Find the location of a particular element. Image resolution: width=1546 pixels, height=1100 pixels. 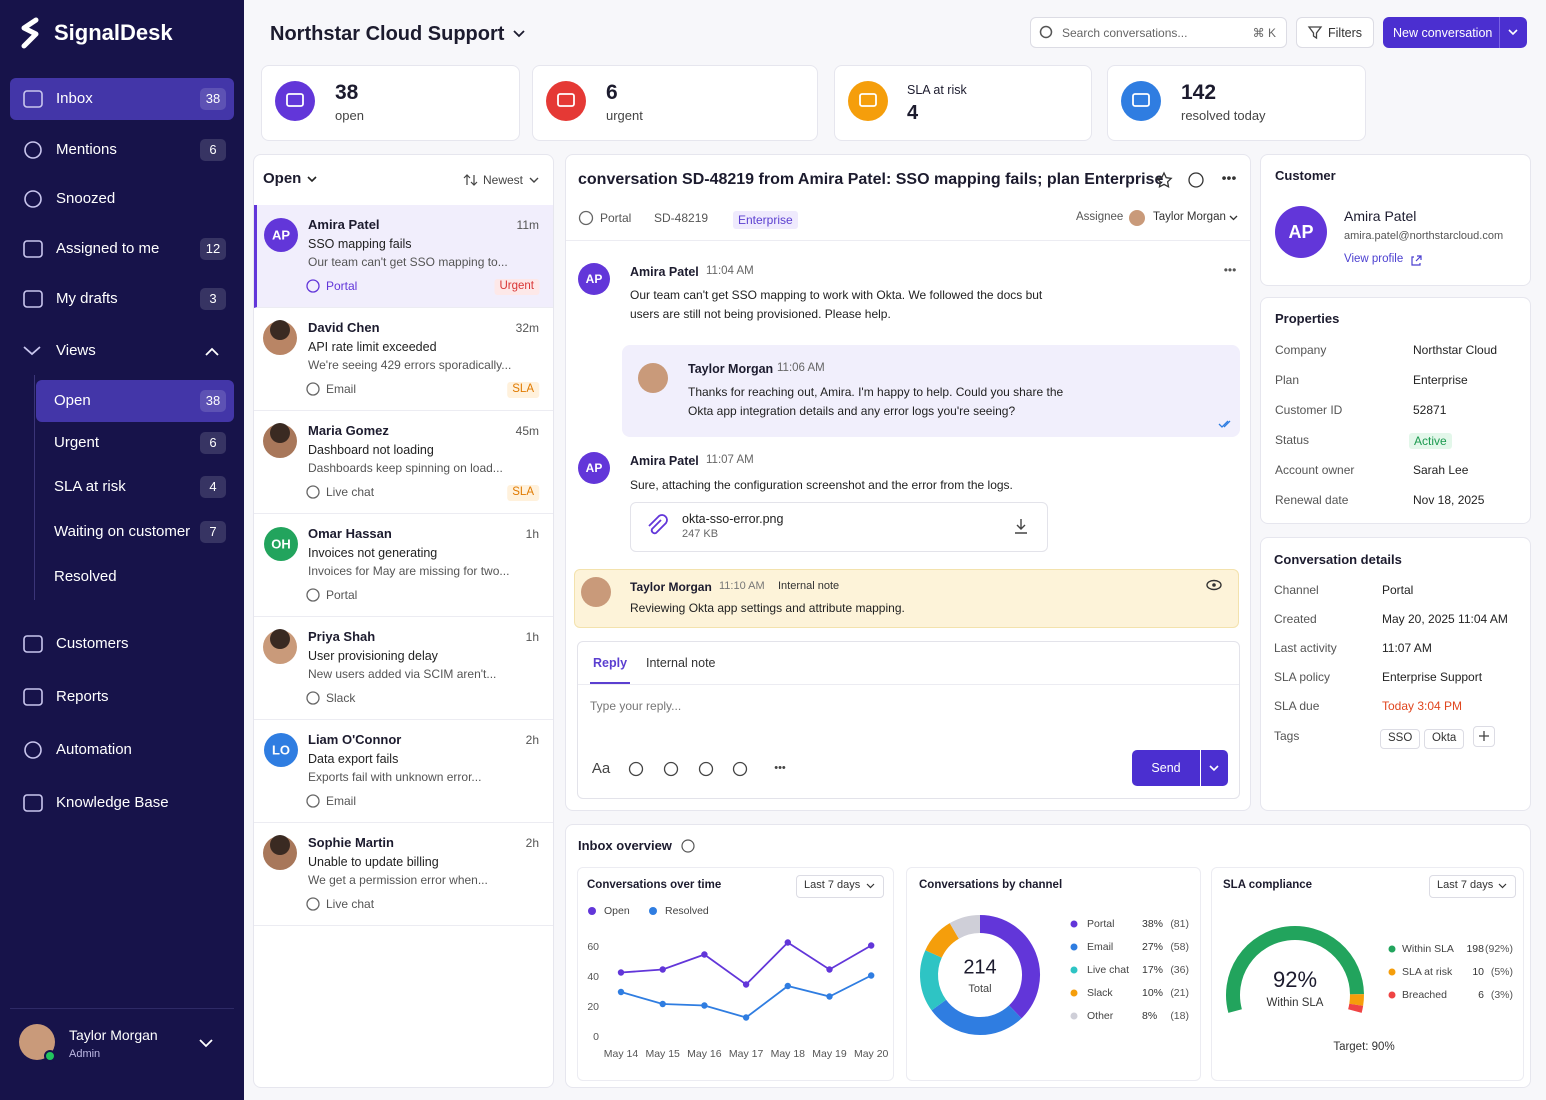

legend-count: (58) is located at coordinates (1179, 946).